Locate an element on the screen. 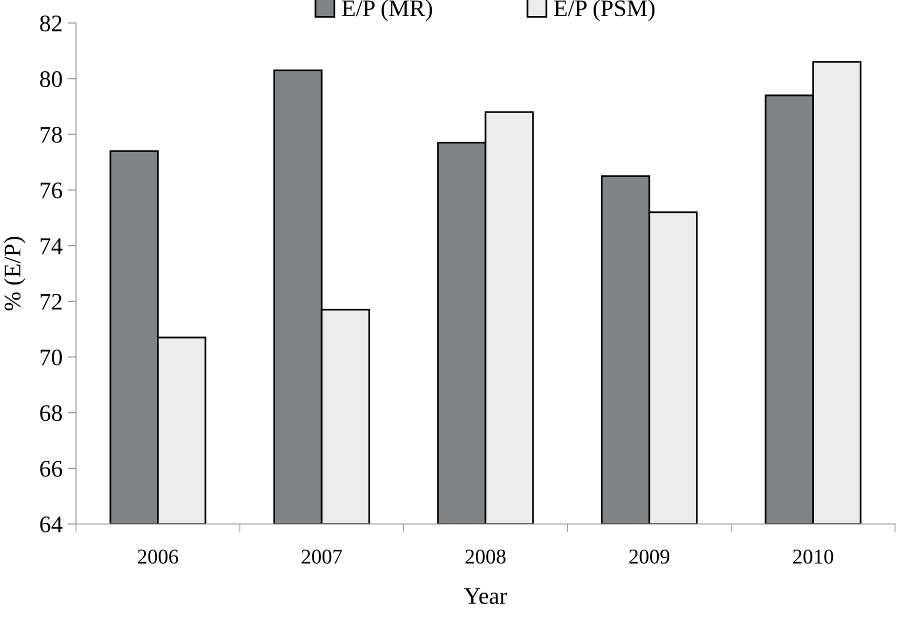 The height and width of the screenshot is (619, 903). y-axis-title: % (E/P) is located at coordinates (15, 273).